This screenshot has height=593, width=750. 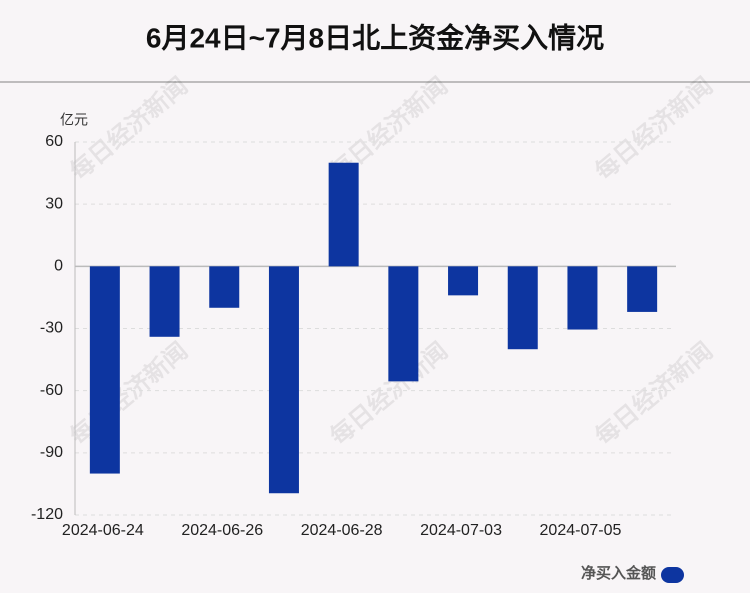 I want to click on x-tick-label: 2024-07-03, so click(x=461, y=530).